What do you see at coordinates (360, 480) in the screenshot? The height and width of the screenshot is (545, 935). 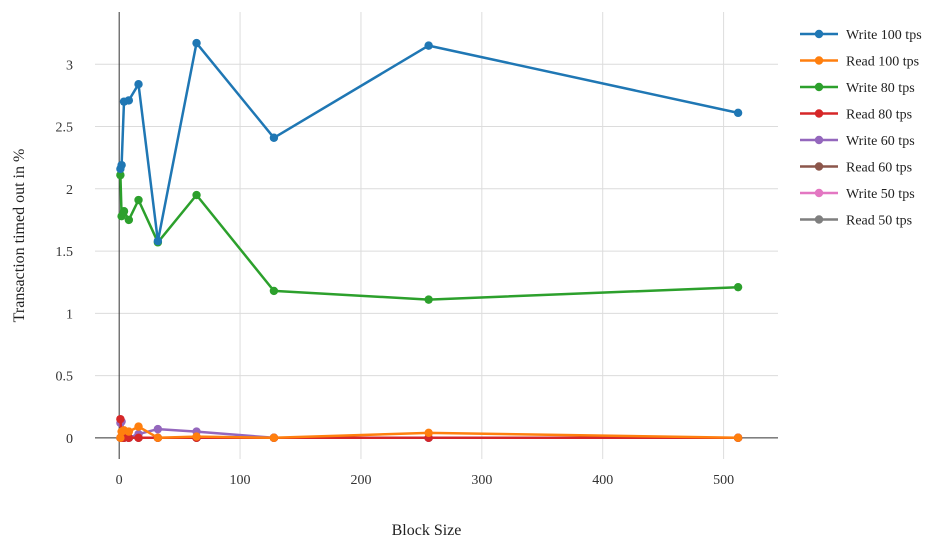 I see `x-tick-label: 200` at bounding box center [360, 480].